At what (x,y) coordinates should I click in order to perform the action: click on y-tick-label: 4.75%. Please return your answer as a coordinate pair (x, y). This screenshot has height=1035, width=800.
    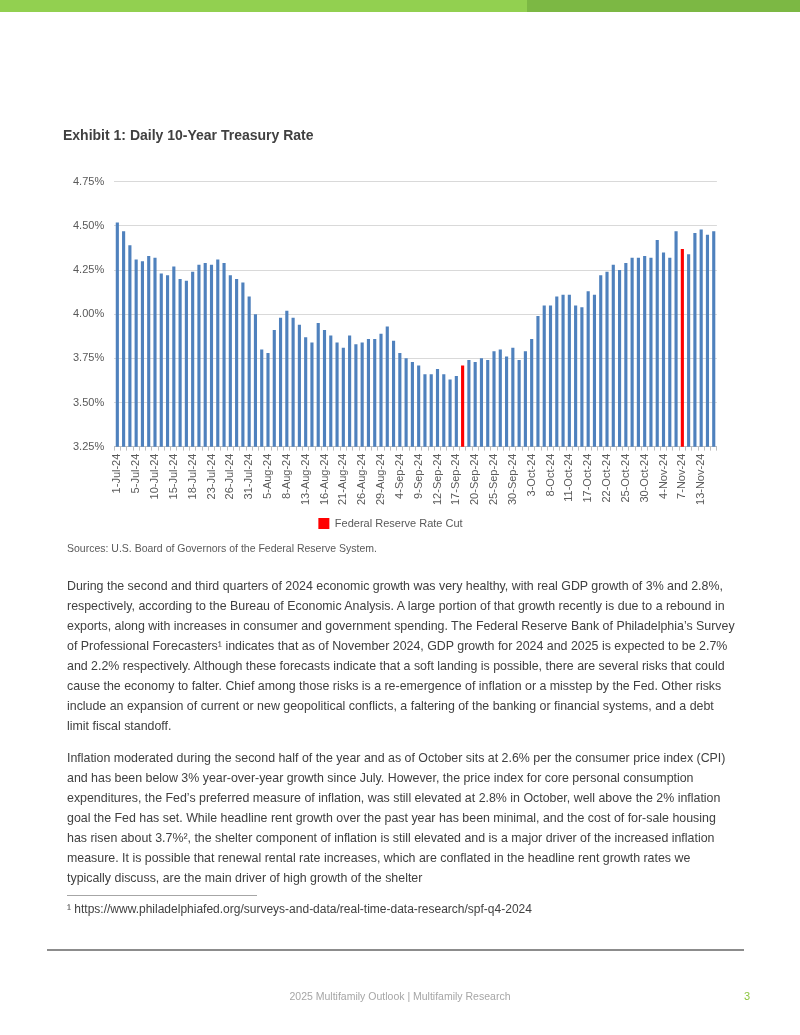
    Looking at the image, I should click on (88, 180).